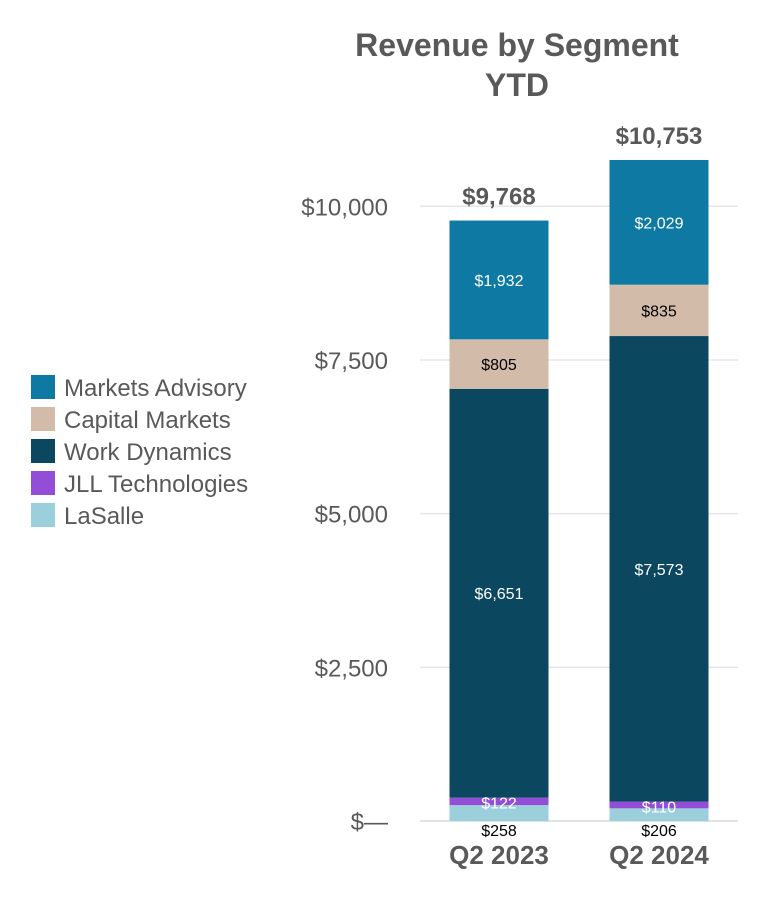 This screenshot has width=768, height=900. I want to click on data-label: $835, so click(659, 311).